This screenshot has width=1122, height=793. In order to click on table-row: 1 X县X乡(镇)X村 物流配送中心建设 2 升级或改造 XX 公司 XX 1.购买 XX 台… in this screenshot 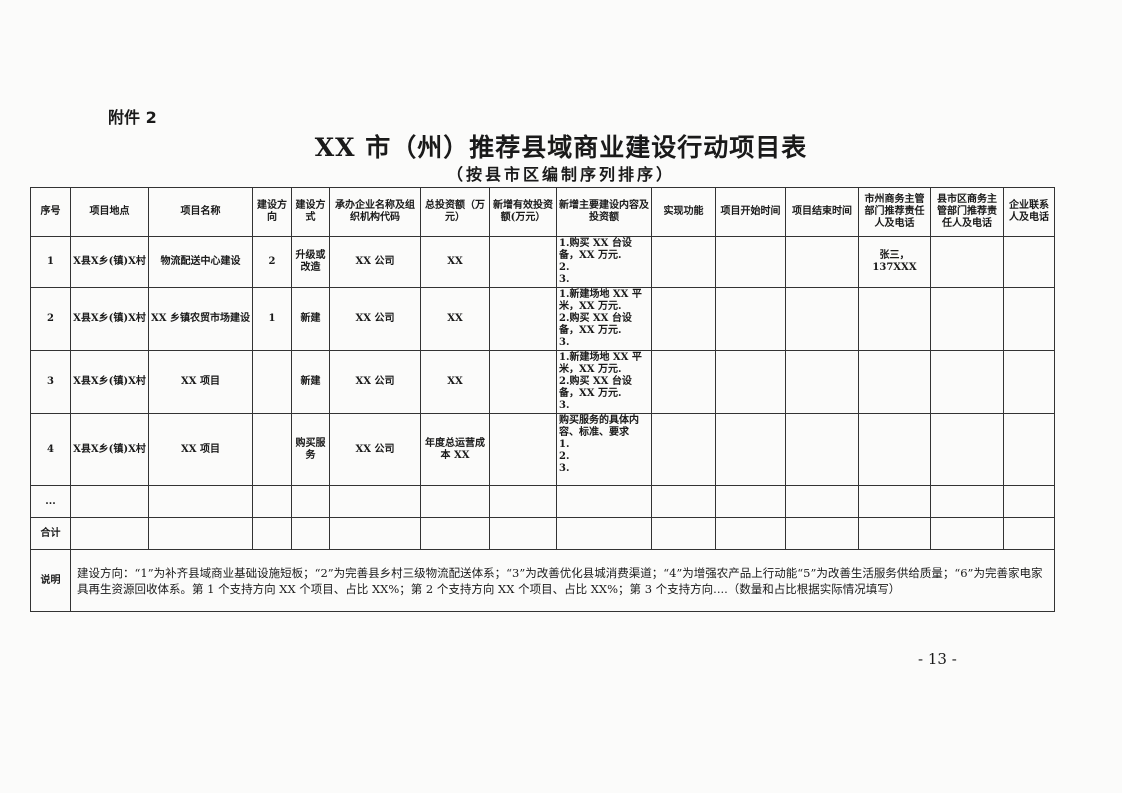, I will do `click(542, 262)`.